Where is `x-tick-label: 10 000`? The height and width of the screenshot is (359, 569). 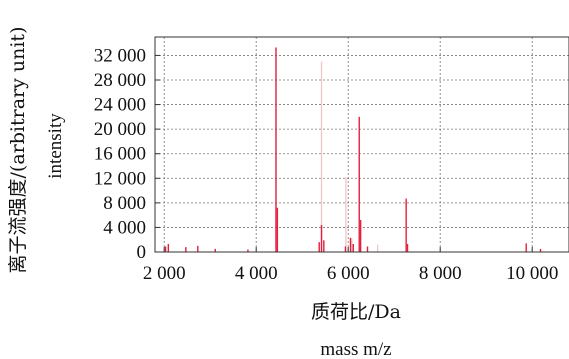
x-tick-label: 10 000 is located at coordinates (532, 273).